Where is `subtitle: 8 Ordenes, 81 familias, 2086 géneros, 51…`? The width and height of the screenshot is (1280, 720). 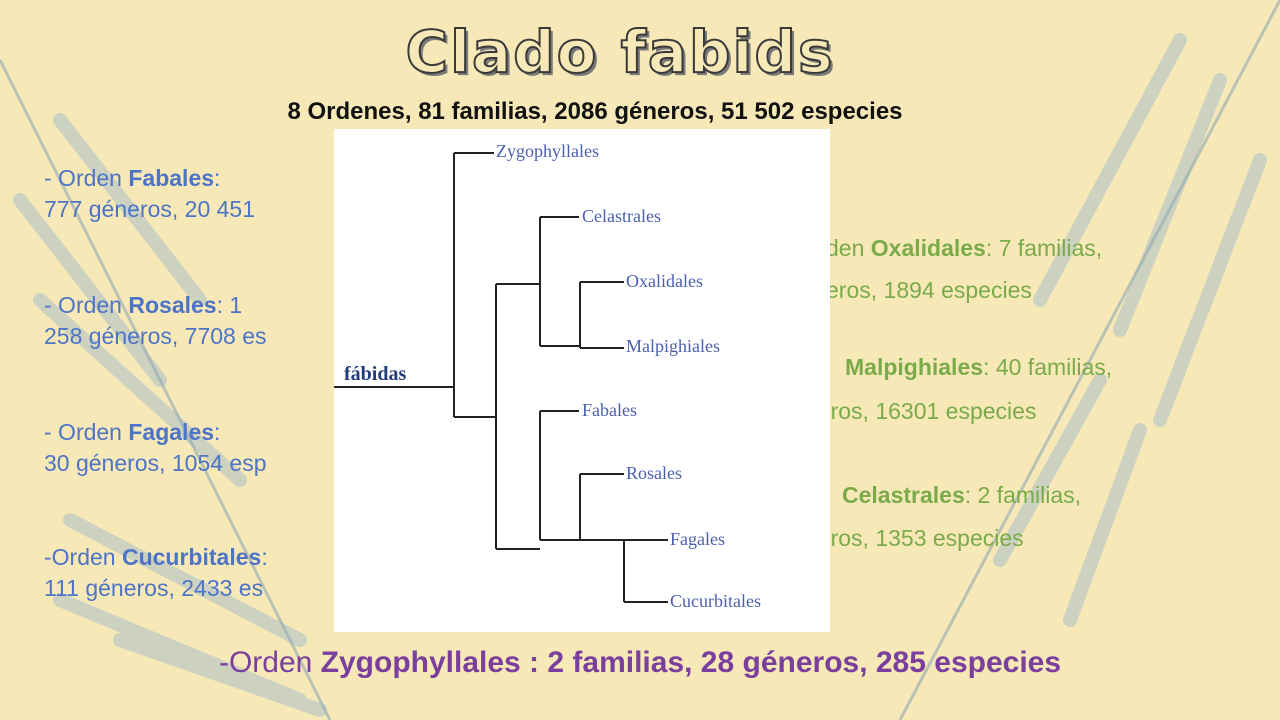
subtitle: 8 Ordenes, 81 familias, 2086 géneros, 51… is located at coordinates (595, 111).